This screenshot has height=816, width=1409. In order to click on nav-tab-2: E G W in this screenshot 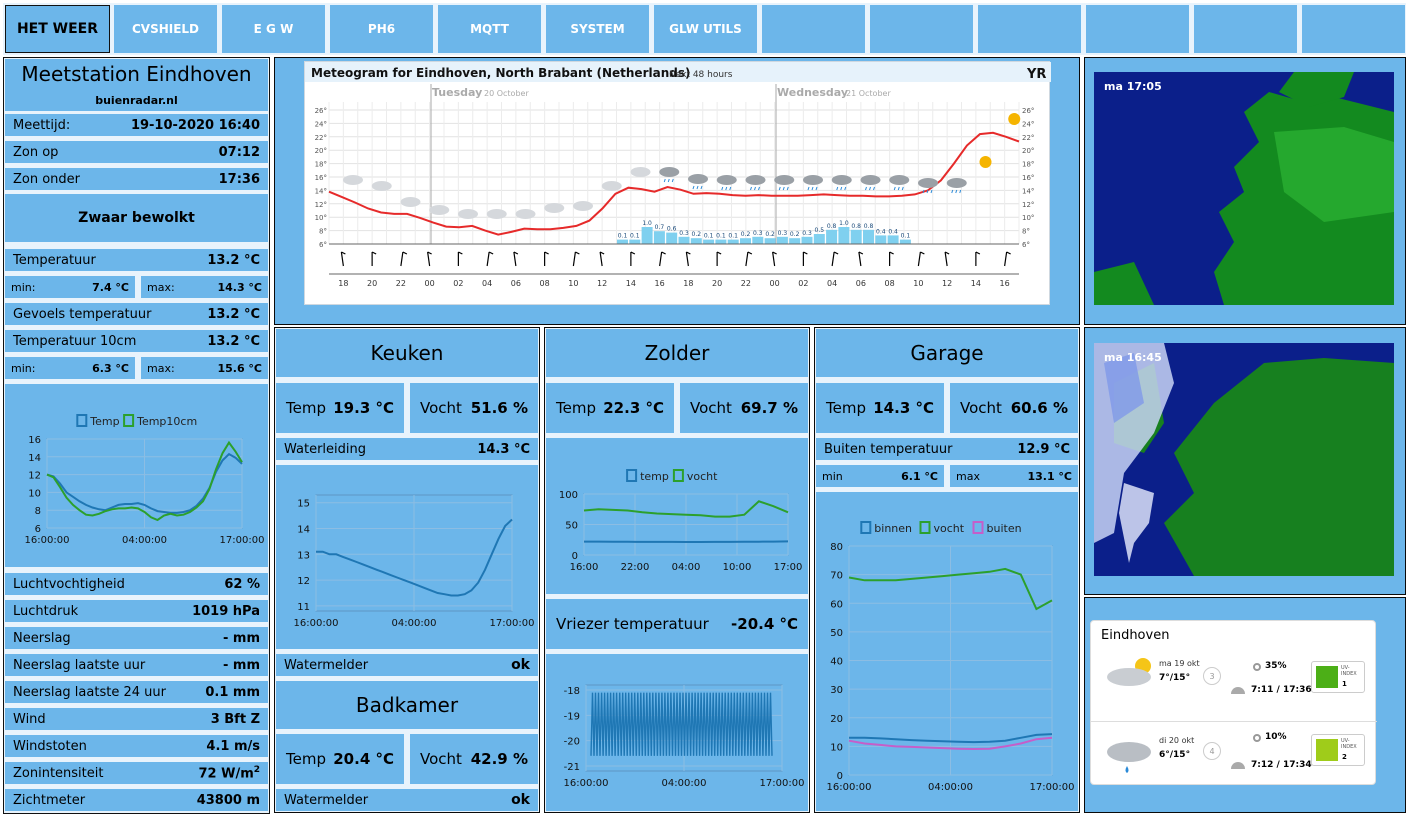, I will do `click(273, 29)`.